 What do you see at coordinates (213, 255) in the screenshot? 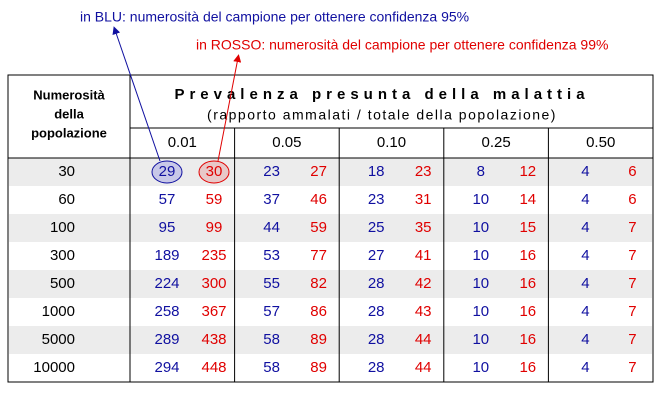
I see `value-99: 235` at bounding box center [213, 255].